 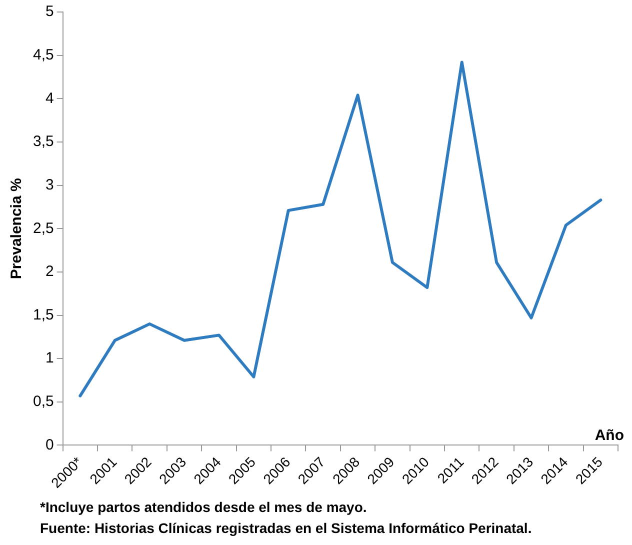 What do you see at coordinates (50, 185) in the screenshot?
I see `y-tick-label: 3` at bounding box center [50, 185].